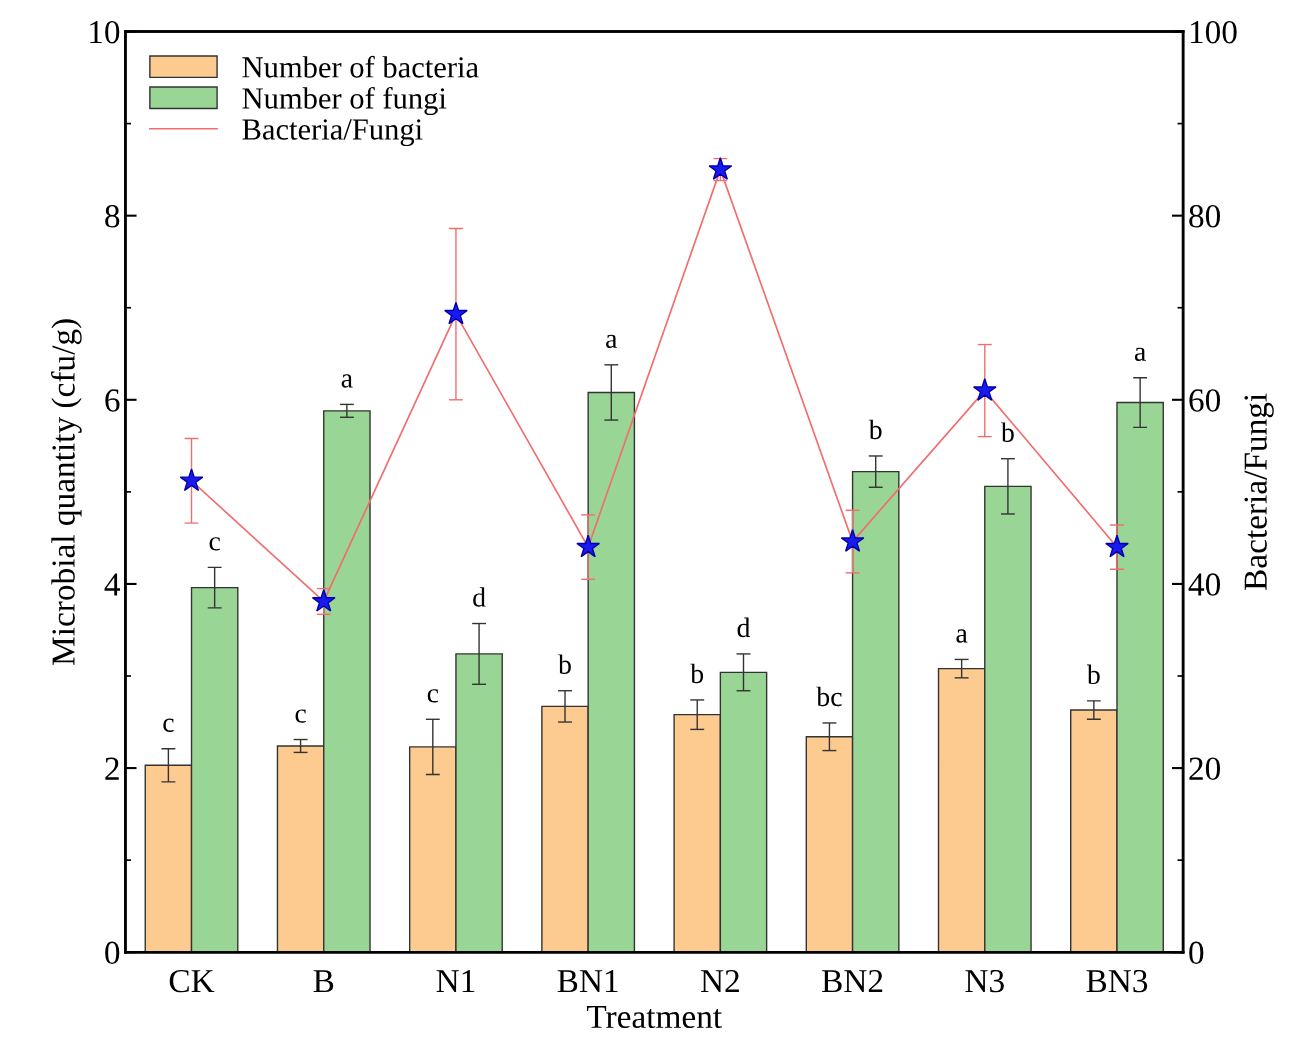 The image size is (1293, 1051). Describe the element at coordinates (1205, 768) in the screenshot. I see `y2-tick-label: 20` at that location.